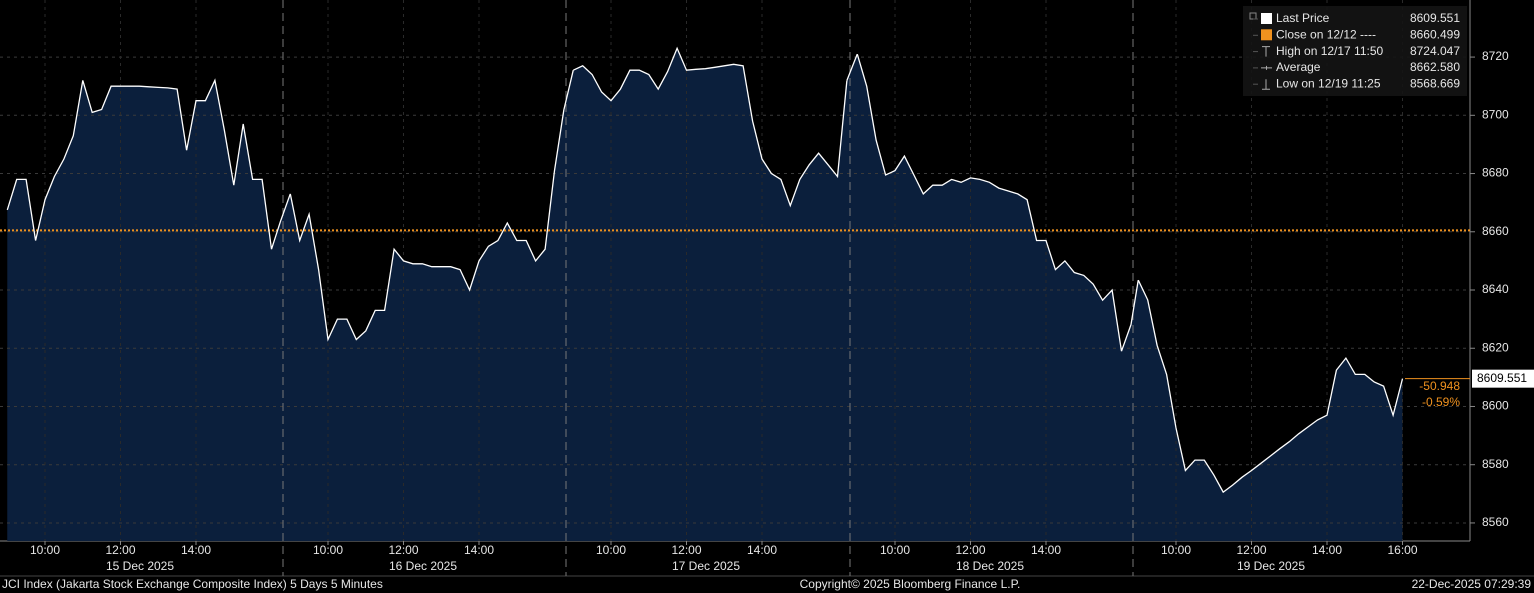  What do you see at coordinates (1495, 289) in the screenshot?
I see `y-tick-label: 8640` at bounding box center [1495, 289].